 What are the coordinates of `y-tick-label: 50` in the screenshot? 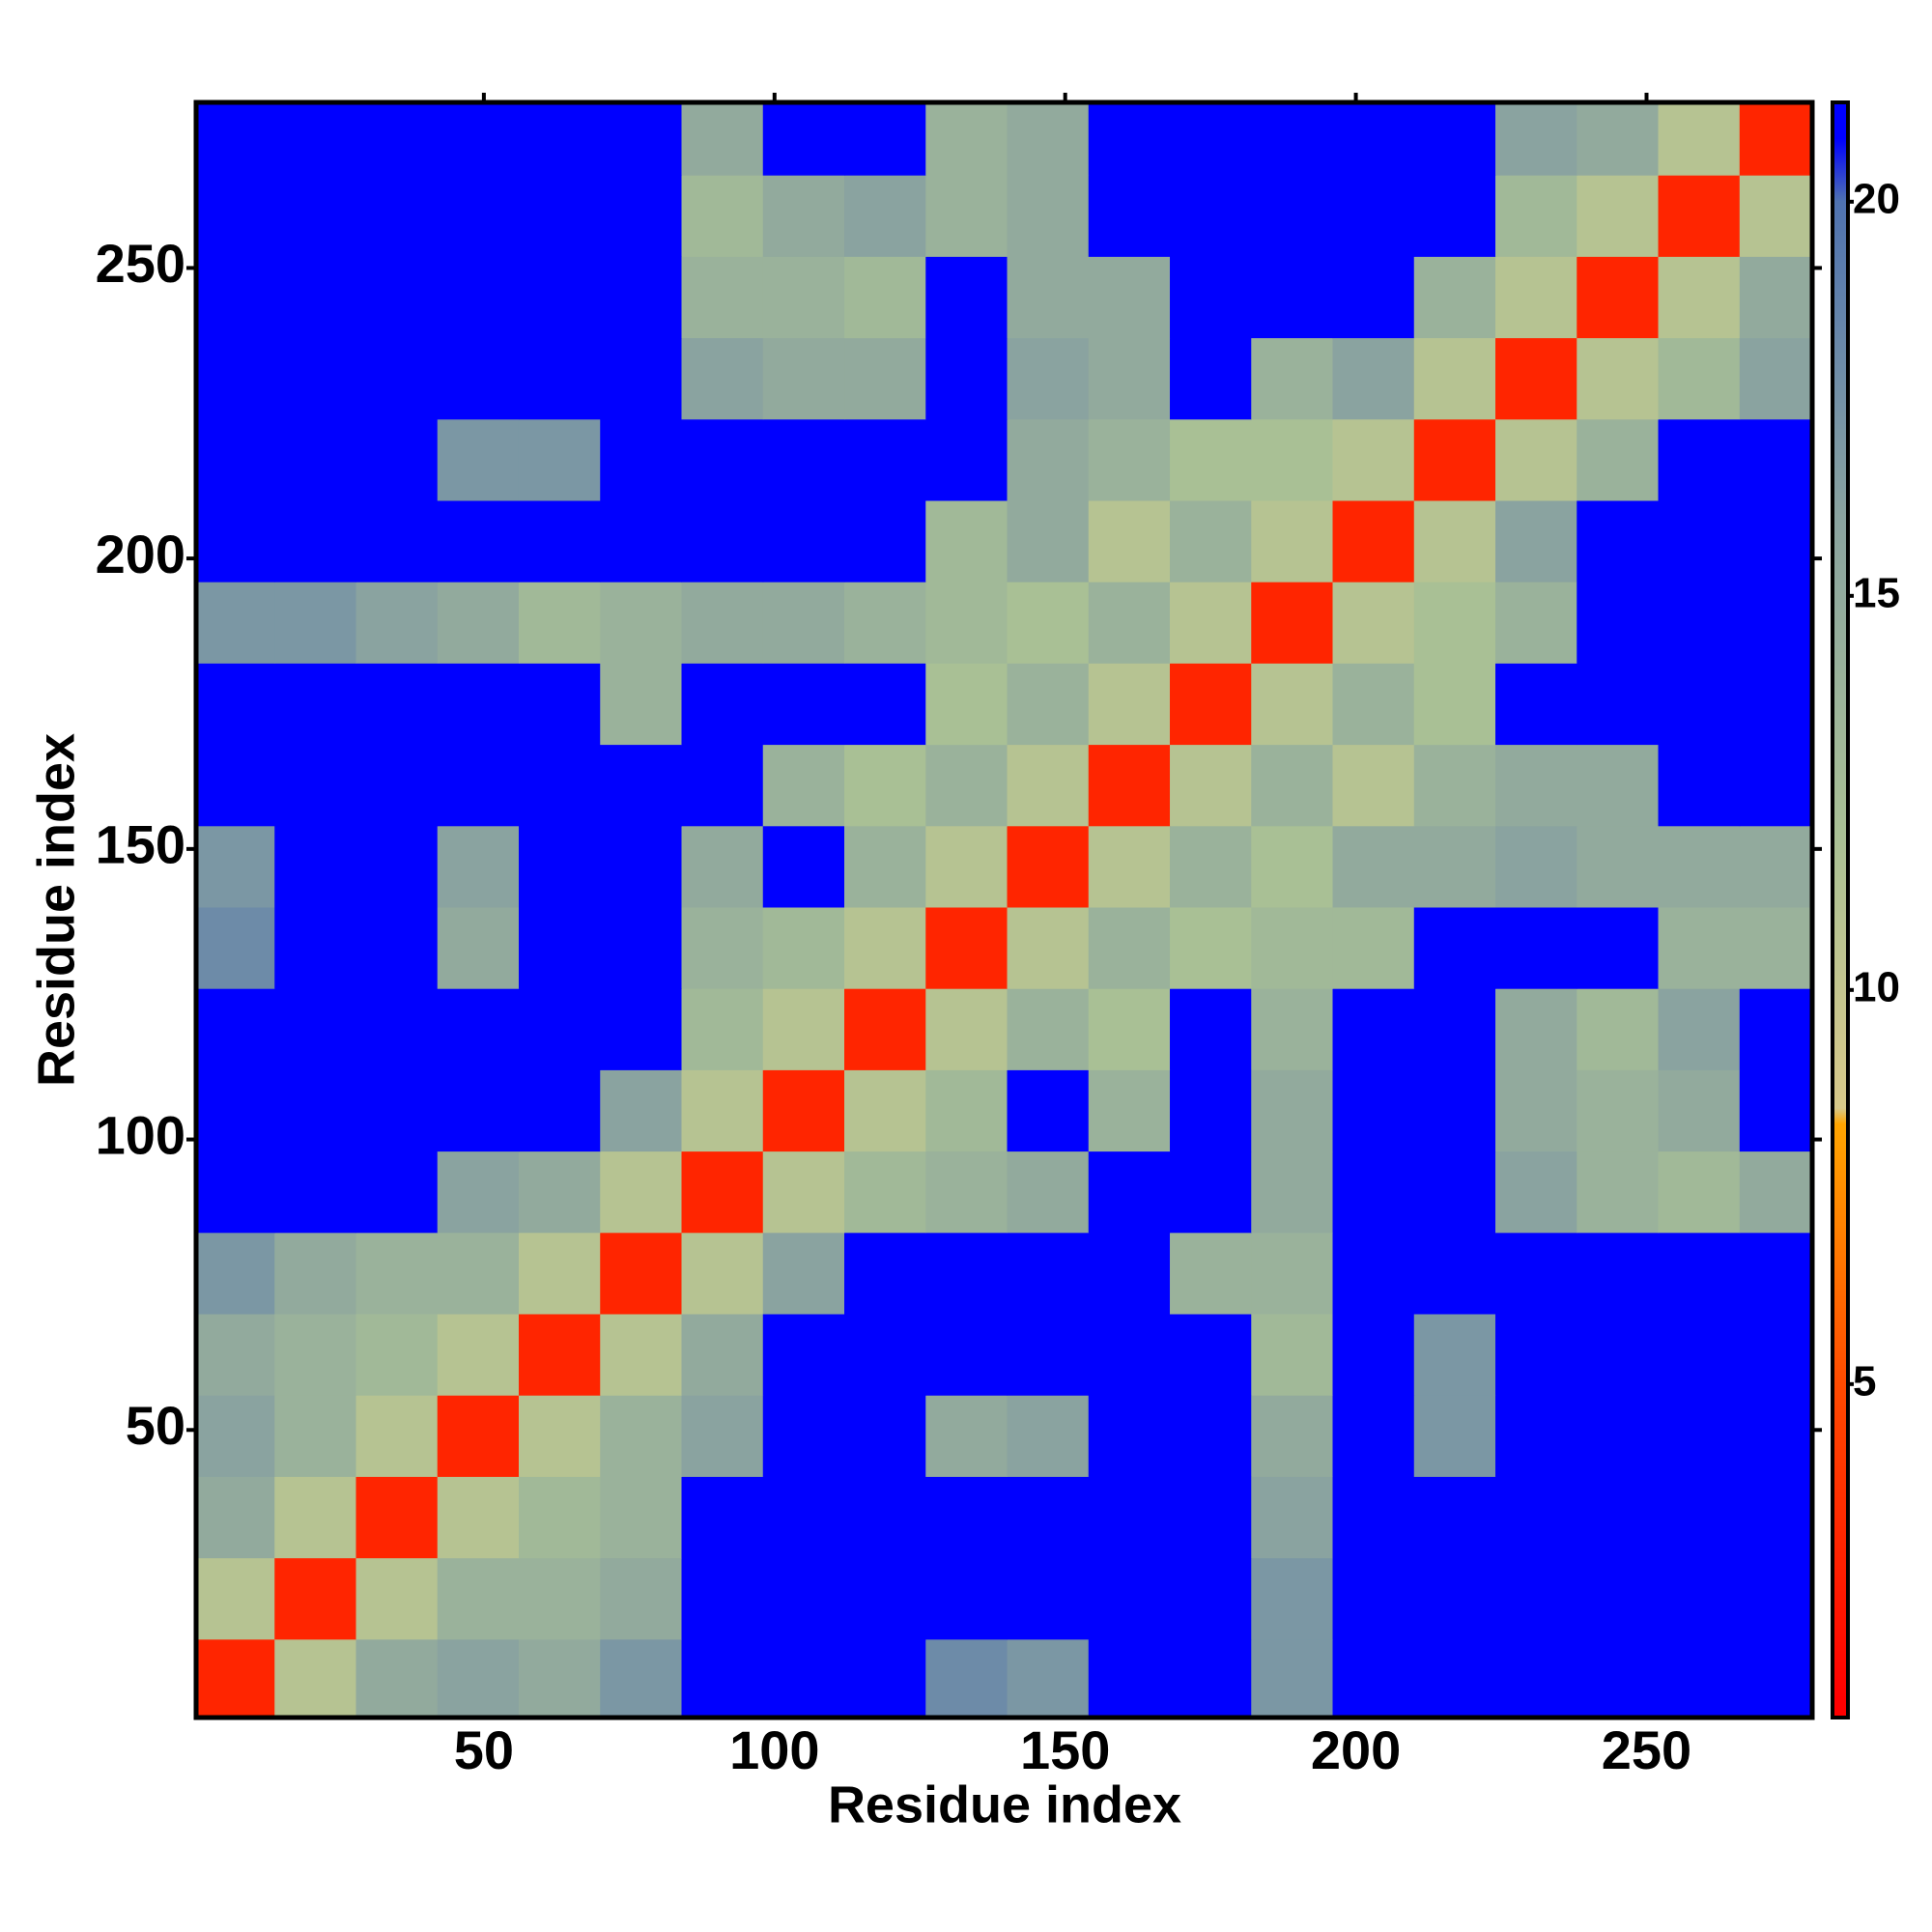 It's located at (155, 1425).